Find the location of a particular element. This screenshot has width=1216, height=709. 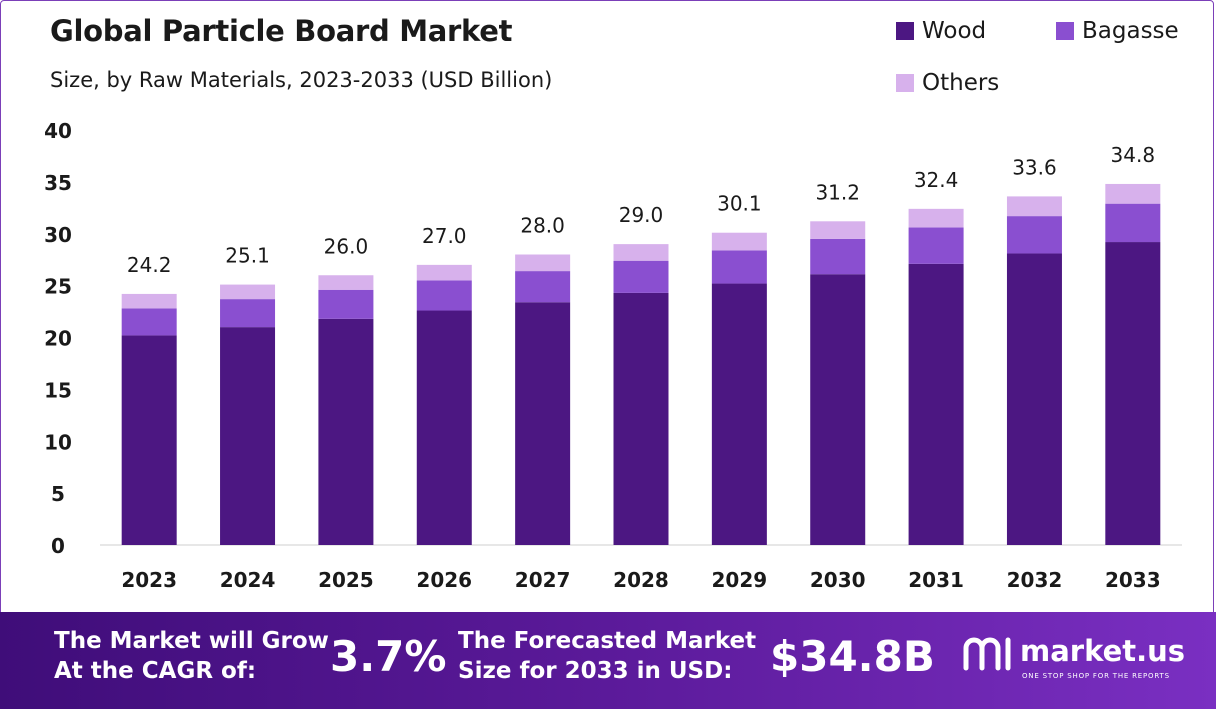

y-tick-label: 25 is located at coordinates (58, 287).